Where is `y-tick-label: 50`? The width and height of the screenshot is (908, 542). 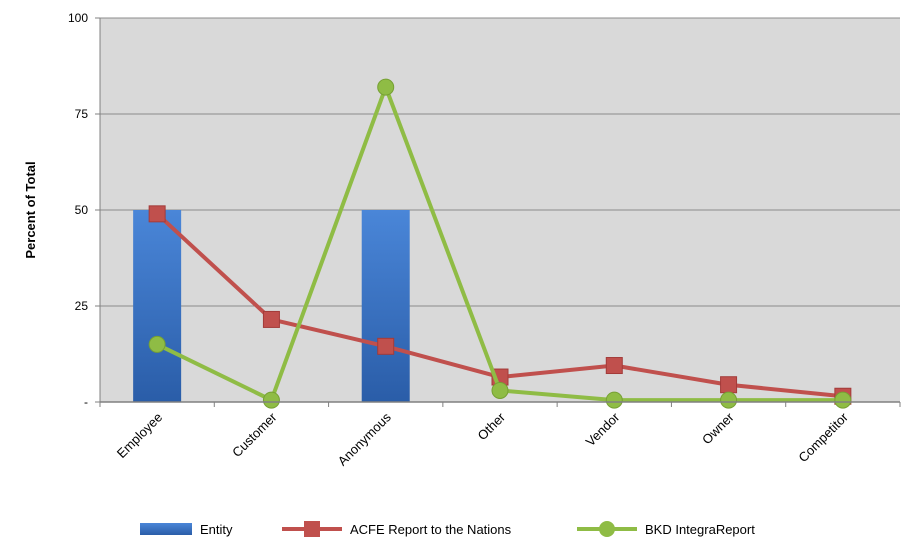
y-tick-label: 50 is located at coordinates (82, 210).